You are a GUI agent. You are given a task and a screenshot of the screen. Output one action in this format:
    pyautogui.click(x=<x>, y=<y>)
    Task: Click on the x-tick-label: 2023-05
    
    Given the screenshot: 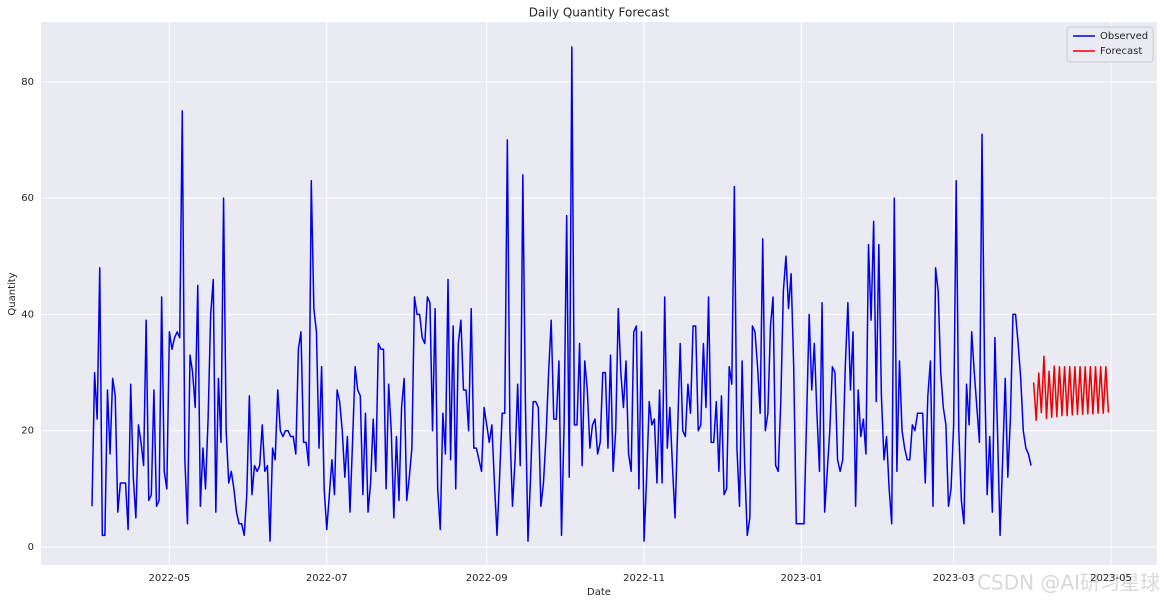 What is the action you would take?
    pyautogui.click(x=1111, y=578)
    